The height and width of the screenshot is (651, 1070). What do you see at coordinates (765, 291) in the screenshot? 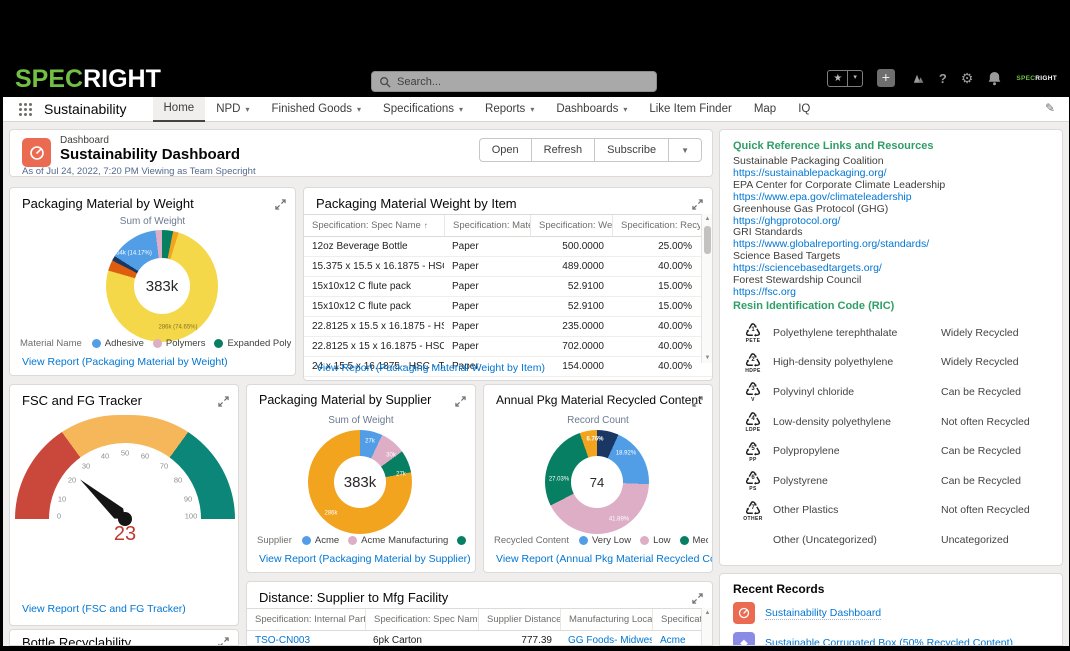
I see `resource-url-link: https://fsc.org` at bounding box center [765, 291].